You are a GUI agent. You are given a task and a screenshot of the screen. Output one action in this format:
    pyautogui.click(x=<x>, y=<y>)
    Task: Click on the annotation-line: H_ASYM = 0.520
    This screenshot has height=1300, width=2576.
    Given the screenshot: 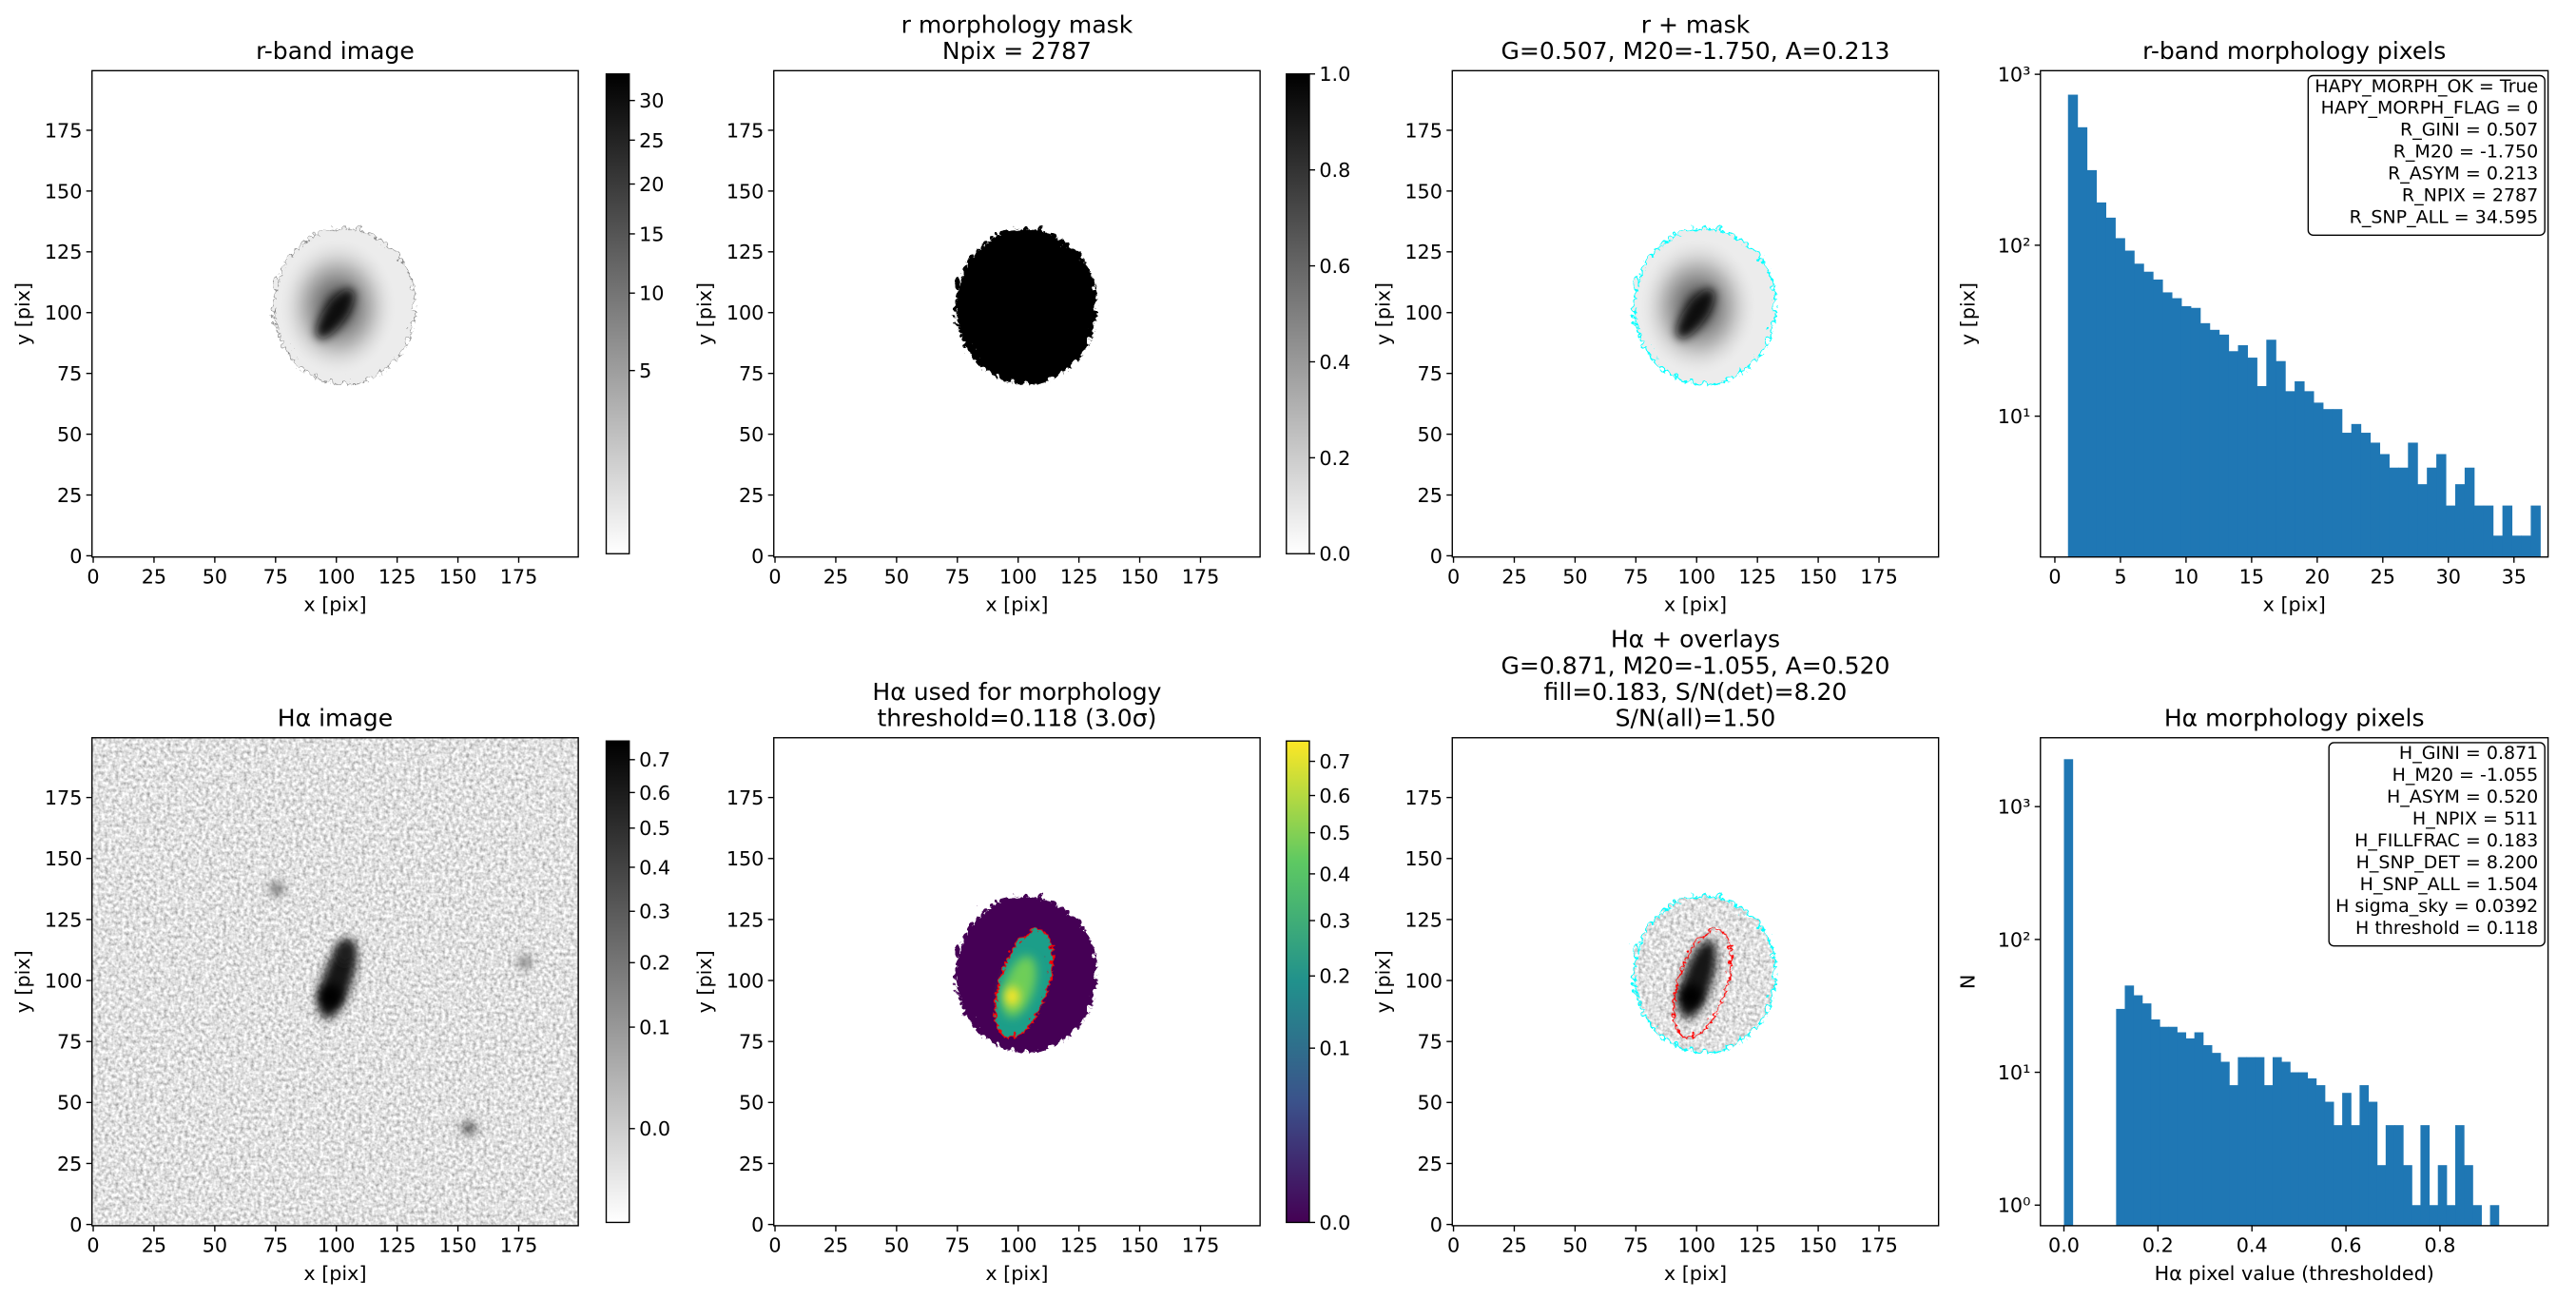 What is the action you would take?
    pyautogui.click(x=2462, y=796)
    